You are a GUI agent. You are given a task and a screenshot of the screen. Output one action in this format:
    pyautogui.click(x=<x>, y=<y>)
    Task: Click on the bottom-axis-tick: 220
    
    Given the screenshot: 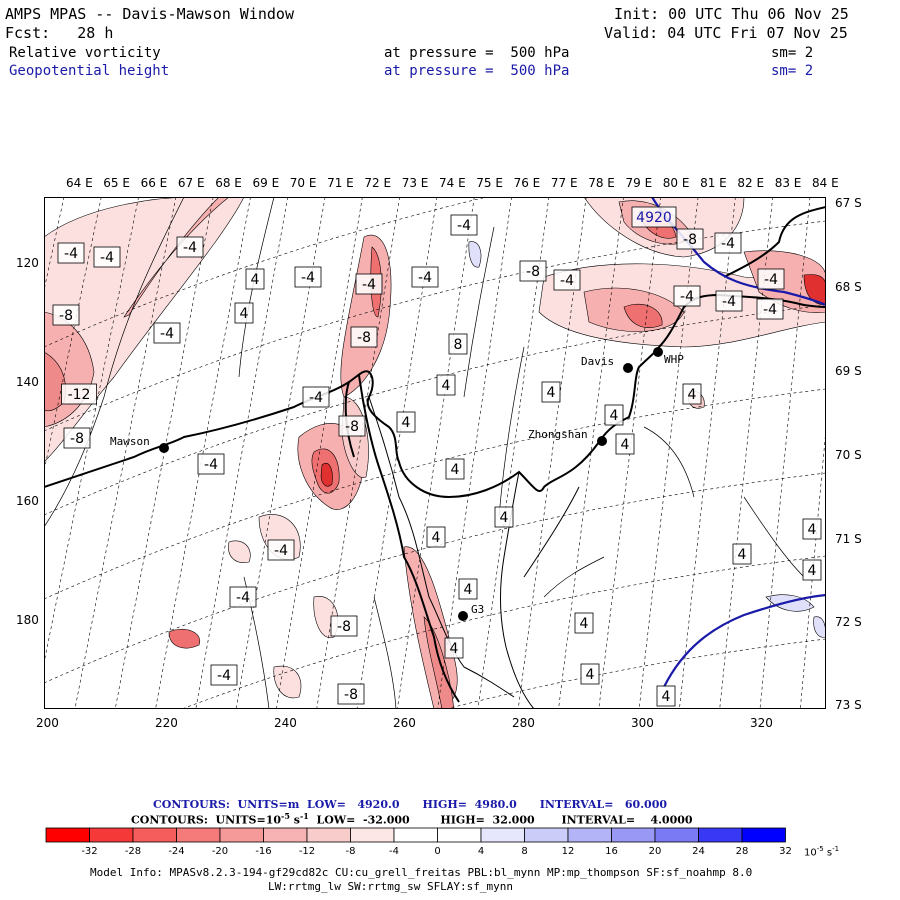 What is the action you would take?
    pyautogui.click(x=166, y=723)
    